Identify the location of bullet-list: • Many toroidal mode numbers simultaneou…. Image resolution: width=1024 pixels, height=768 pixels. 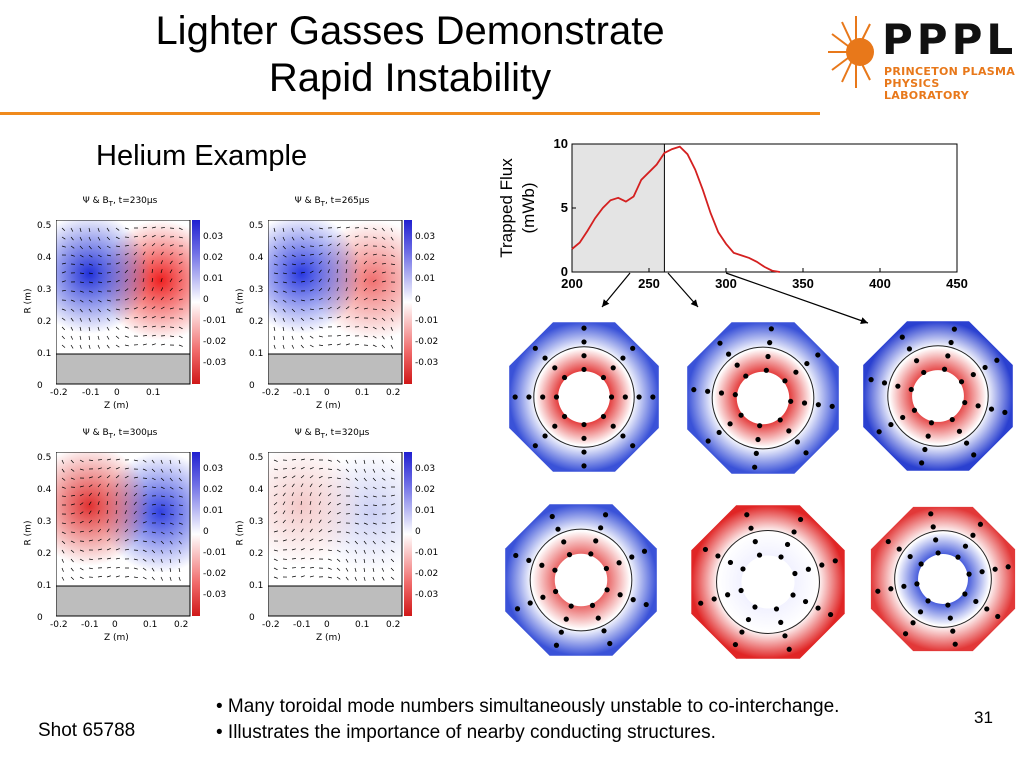
(527, 720).